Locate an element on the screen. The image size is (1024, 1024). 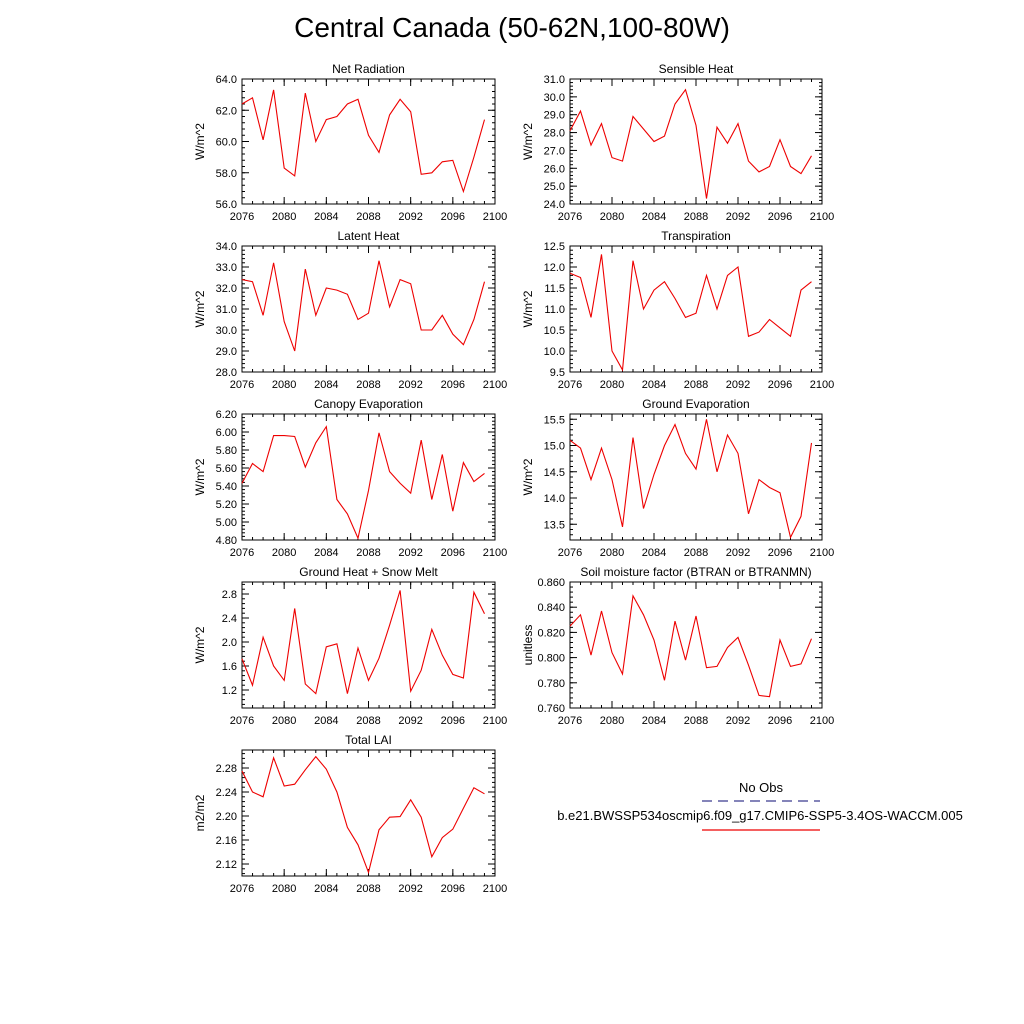
y-tick-label: 2.0 is located at coordinates (229, 643).